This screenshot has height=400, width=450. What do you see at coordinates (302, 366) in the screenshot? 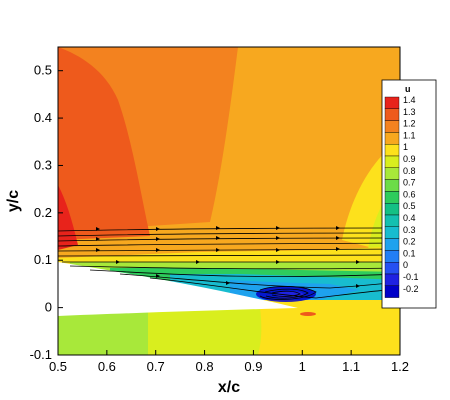
I see `x-tick-label: 1` at bounding box center [302, 366].